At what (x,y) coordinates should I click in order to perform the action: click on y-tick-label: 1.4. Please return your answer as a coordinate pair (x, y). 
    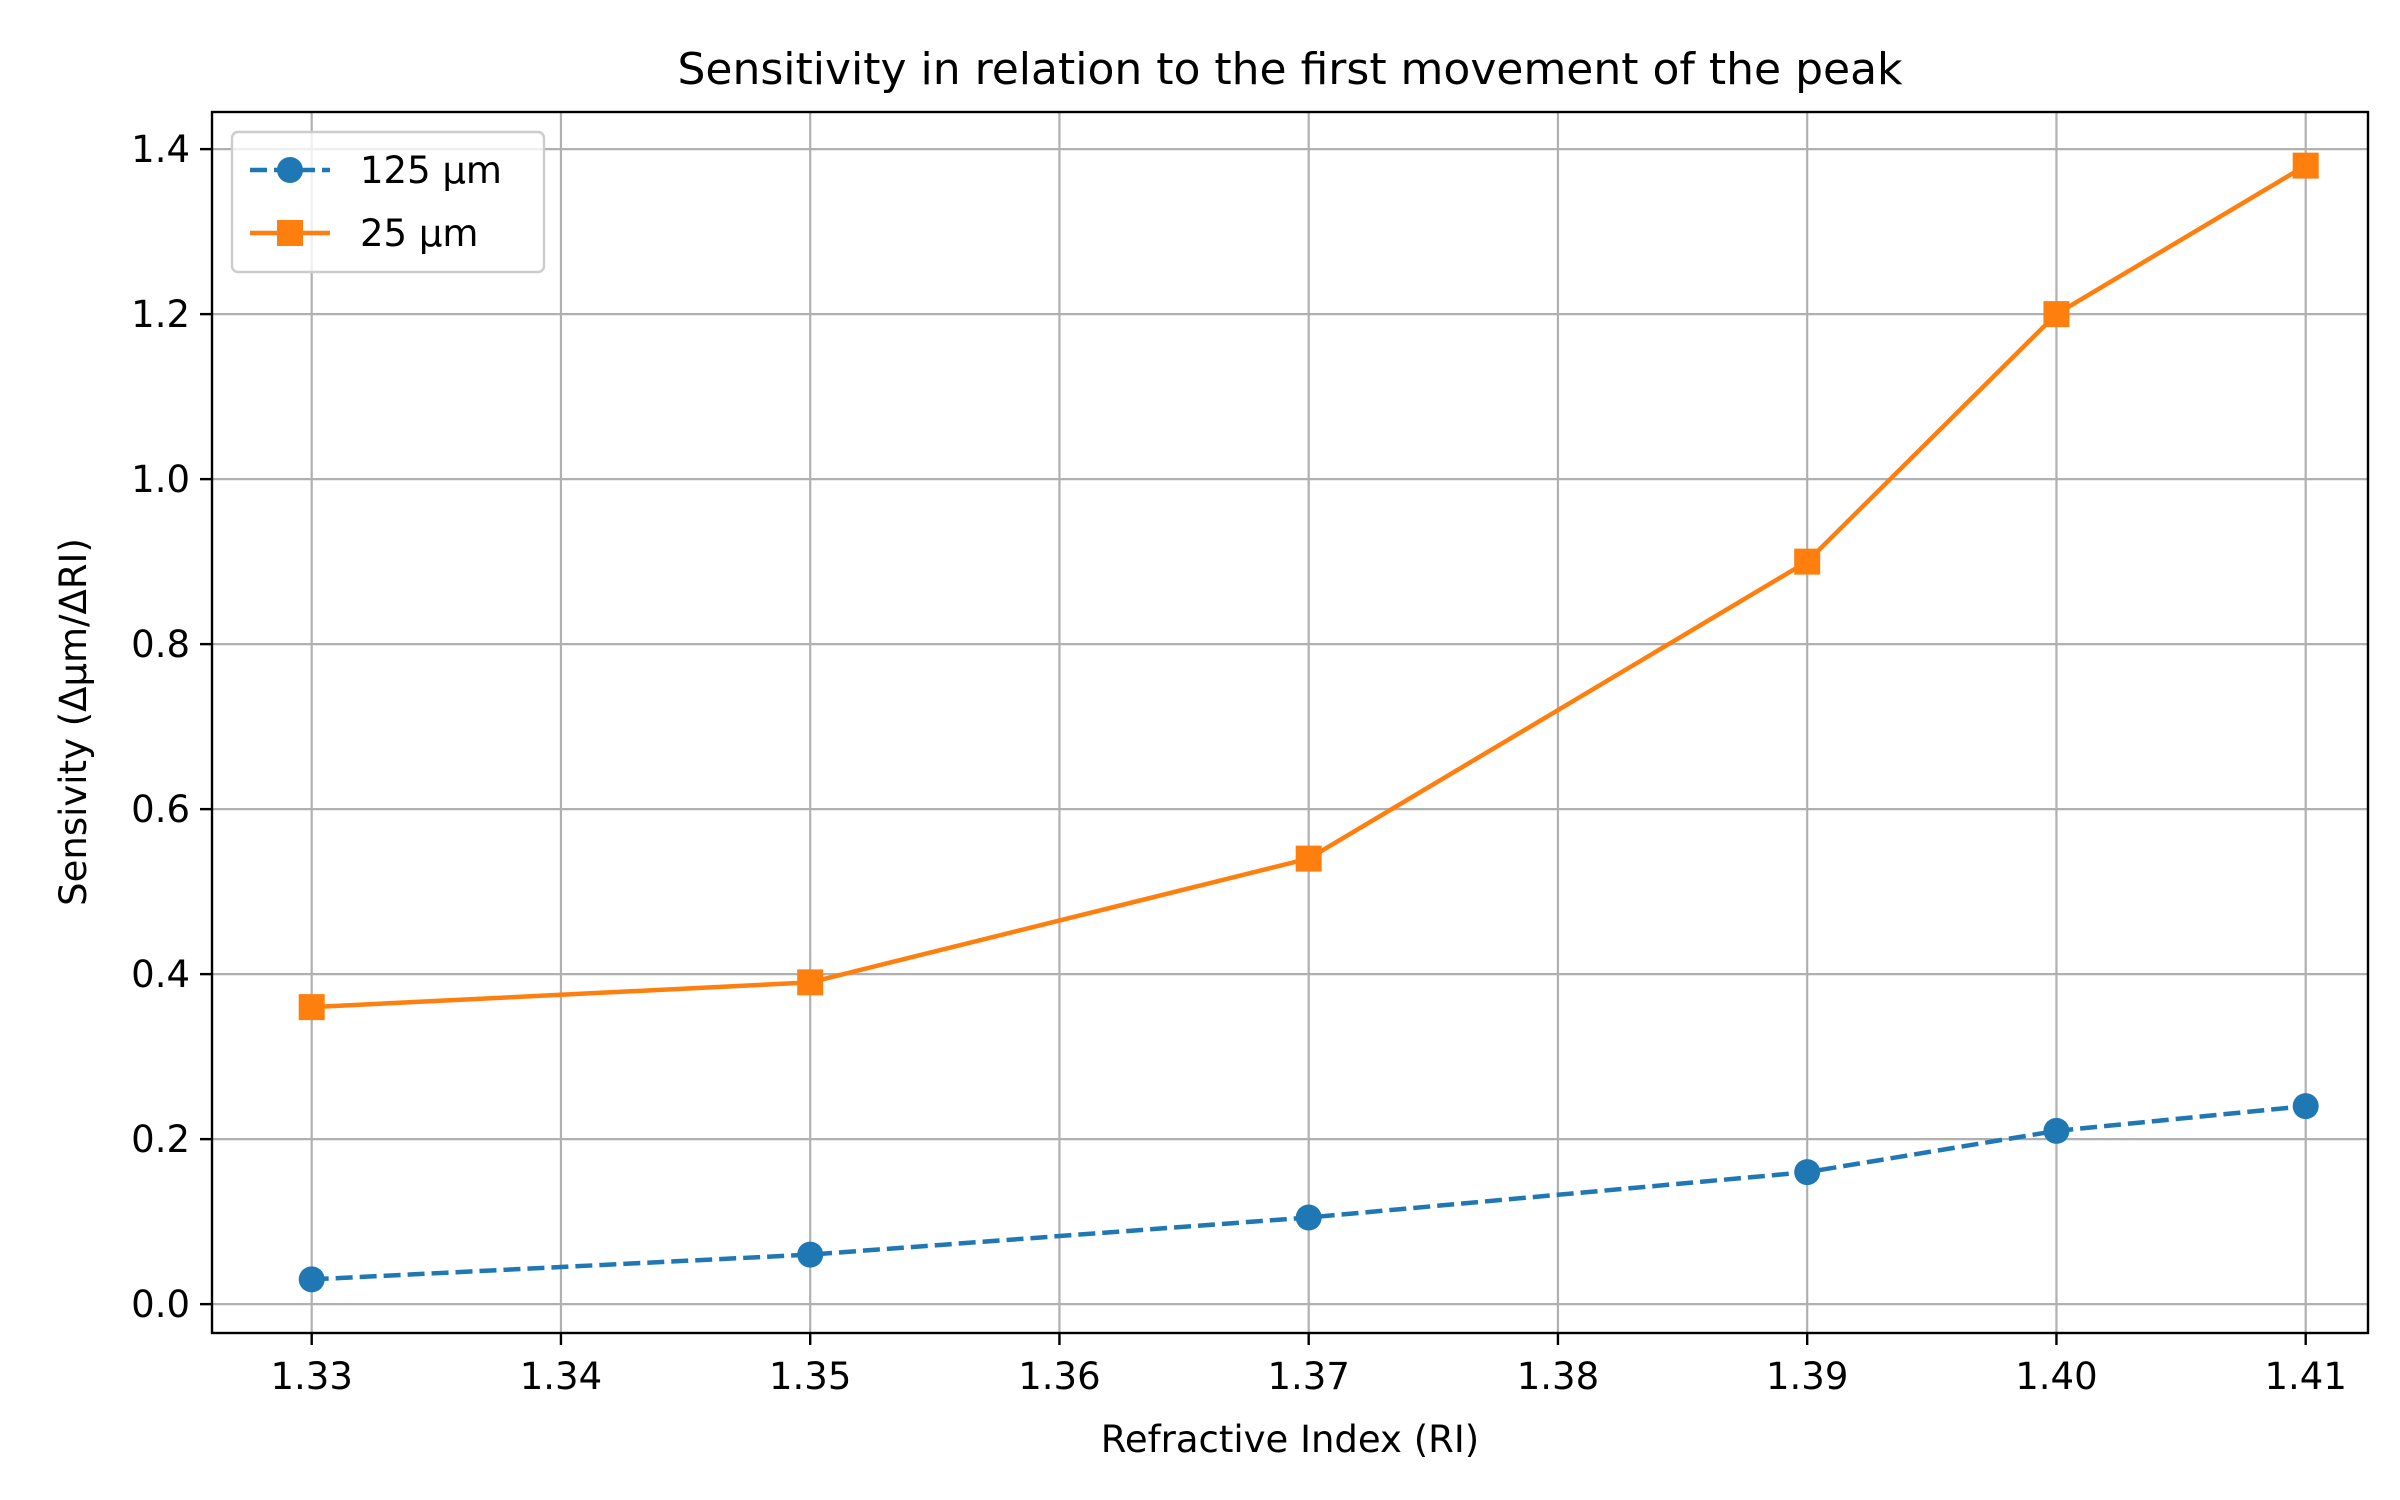
    Looking at the image, I should click on (160, 149).